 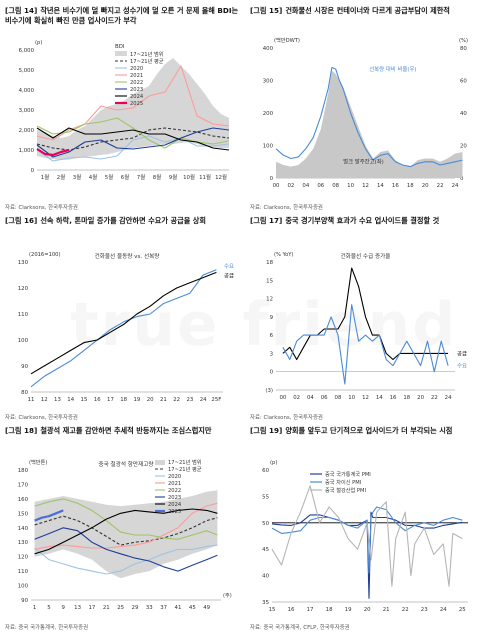 What do you see at coordinates (23, 315) in the screenshot?
I see `y-tick-label: 110` at bounding box center [23, 315].